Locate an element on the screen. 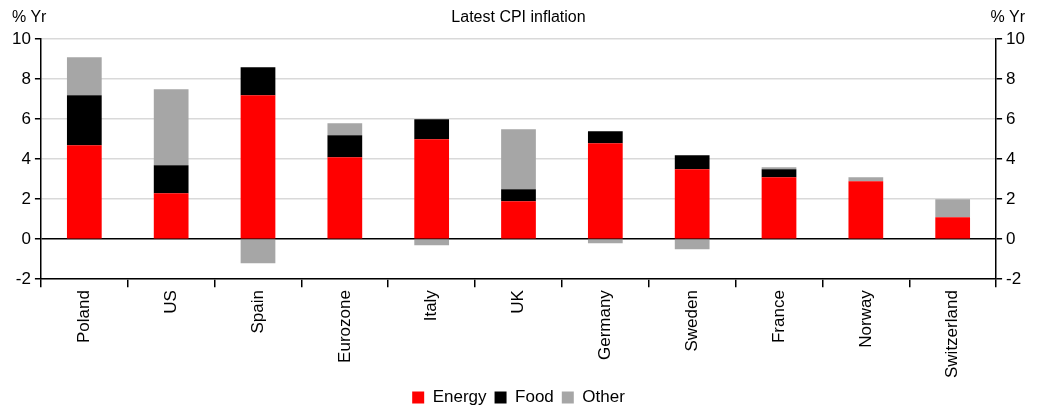 The width and height of the screenshot is (1037, 416). y-axis-title: % Yr is located at coordinates (30, 17).